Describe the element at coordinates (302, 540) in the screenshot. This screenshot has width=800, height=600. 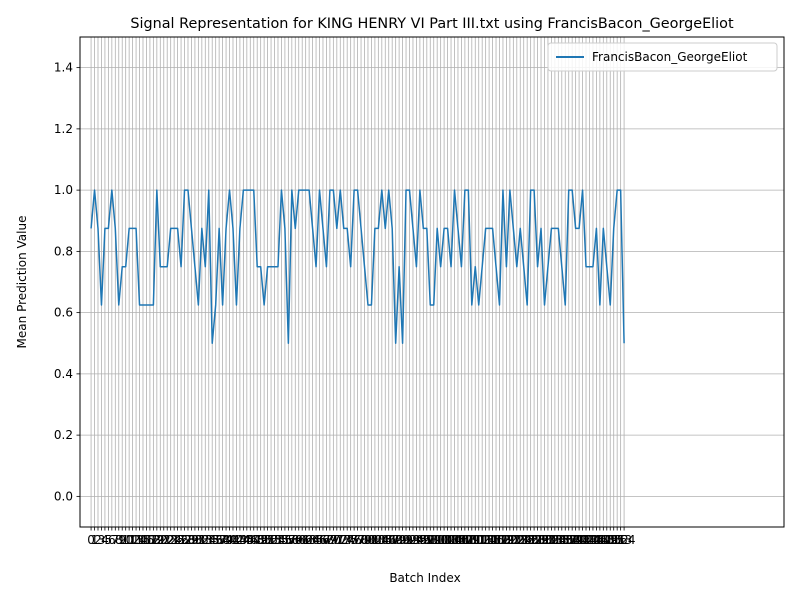
I see `x-tick-label: 61` at that location.